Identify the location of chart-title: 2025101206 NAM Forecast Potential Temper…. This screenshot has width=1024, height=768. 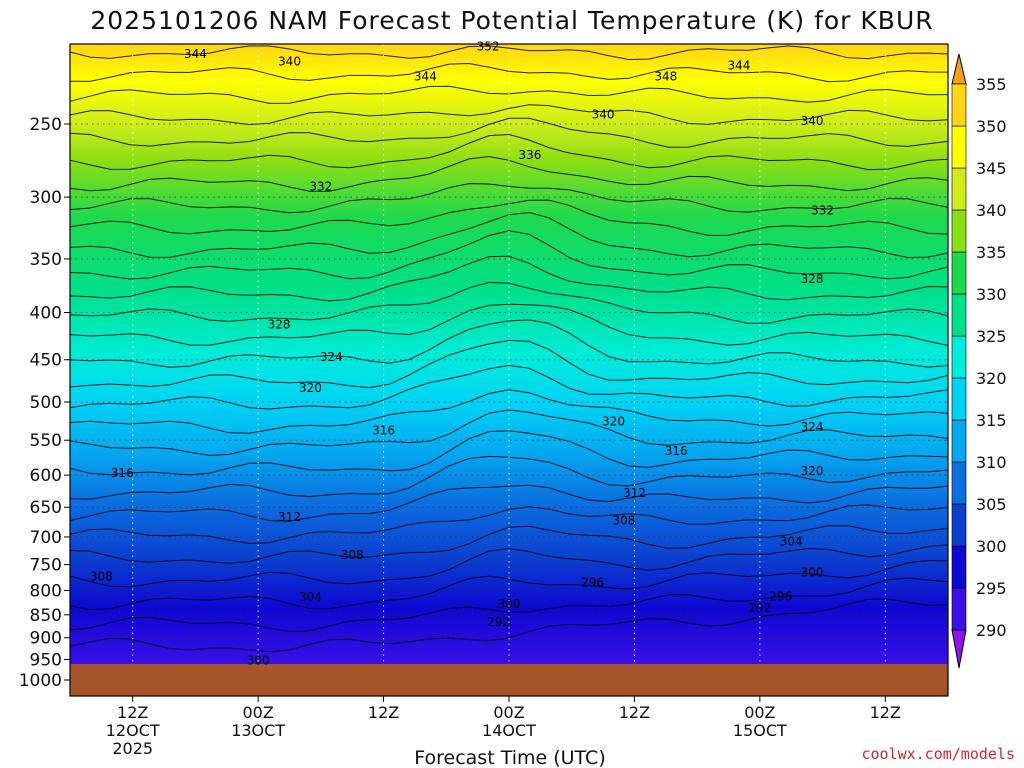
(511, 20).